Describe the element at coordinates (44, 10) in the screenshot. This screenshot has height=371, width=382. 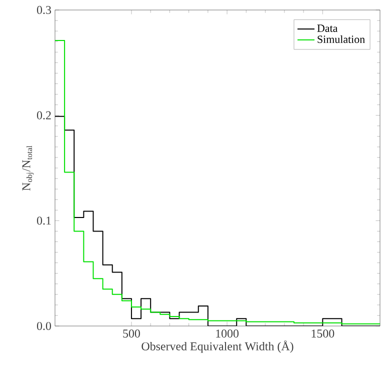
I see `y-tick-label: 0.3` at that location.